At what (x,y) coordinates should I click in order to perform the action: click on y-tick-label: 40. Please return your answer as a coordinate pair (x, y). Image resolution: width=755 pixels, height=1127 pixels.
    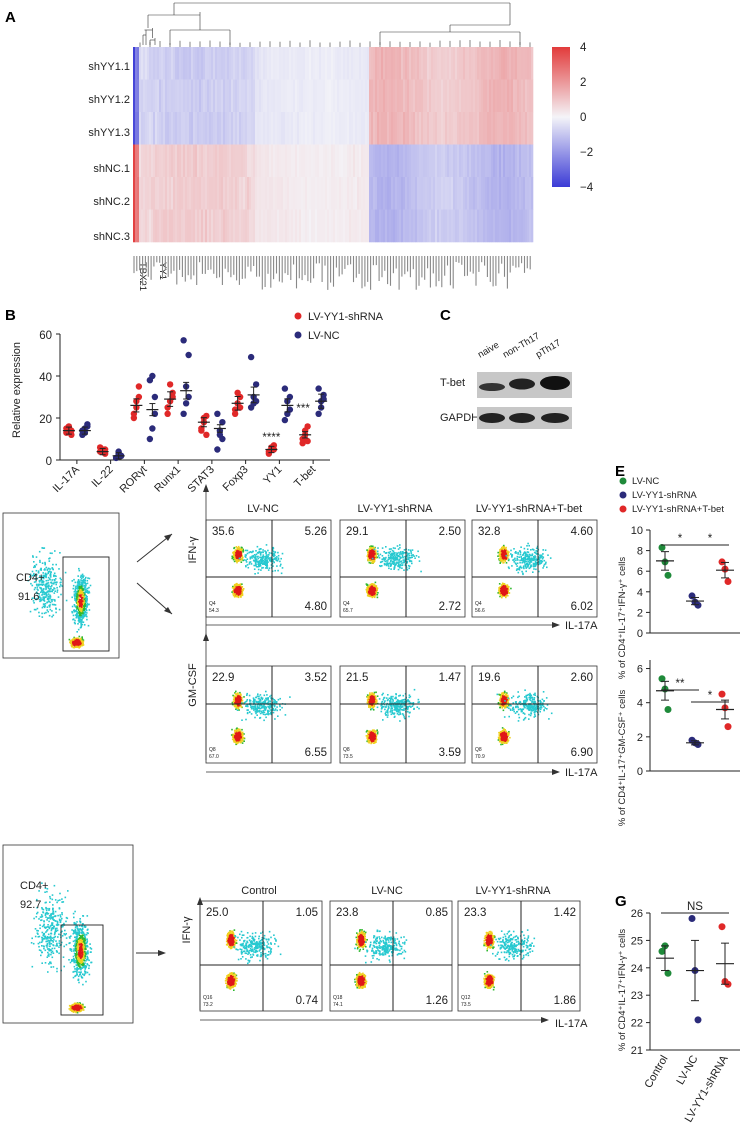
    Looking at the image, I should click on (45, 378).